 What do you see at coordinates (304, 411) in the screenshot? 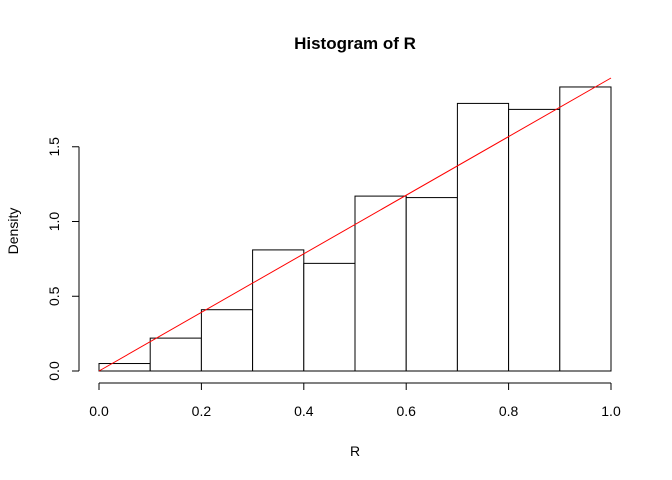
I see `x-tick-label: 0.4` at bounding box center [304, 411].